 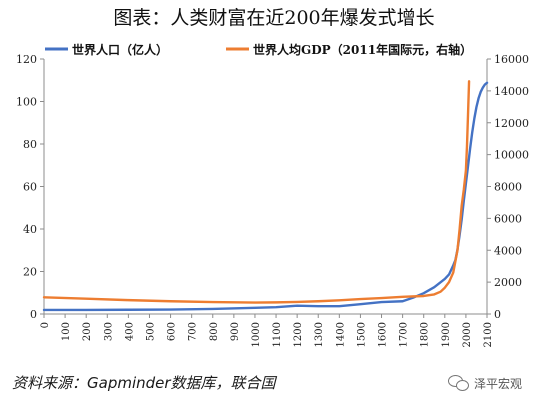 I want to click on x-tick-label: 1200, so click(x=298, y=334).